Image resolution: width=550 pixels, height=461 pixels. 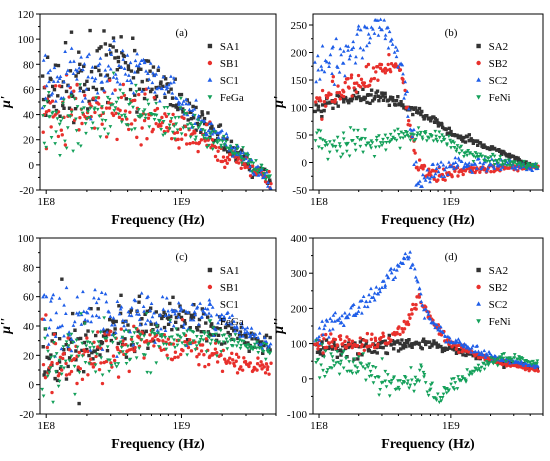 I want to click on series-SA1, so click(x=156, y=341).